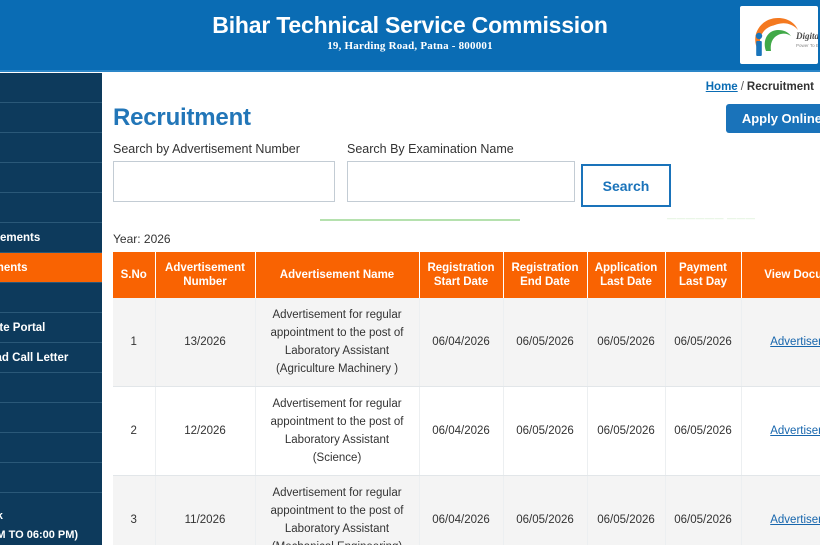  What do you see at coordinates (206, 149) in the screenshot?
I see `advertisement-number-label: Search by Advertisement Number` at bounding box center [206, 149].